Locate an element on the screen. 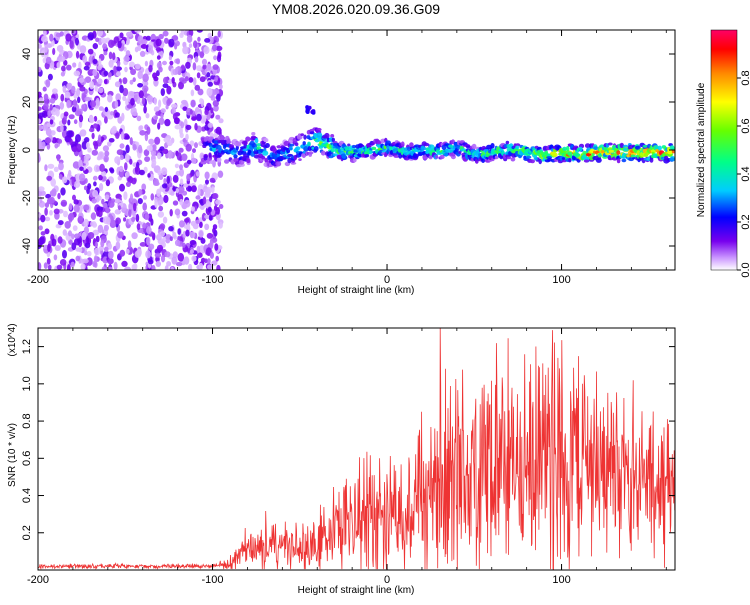 The image size is (750, 605). y-tick-label: 1.0 is located at coordinates (27, 383).